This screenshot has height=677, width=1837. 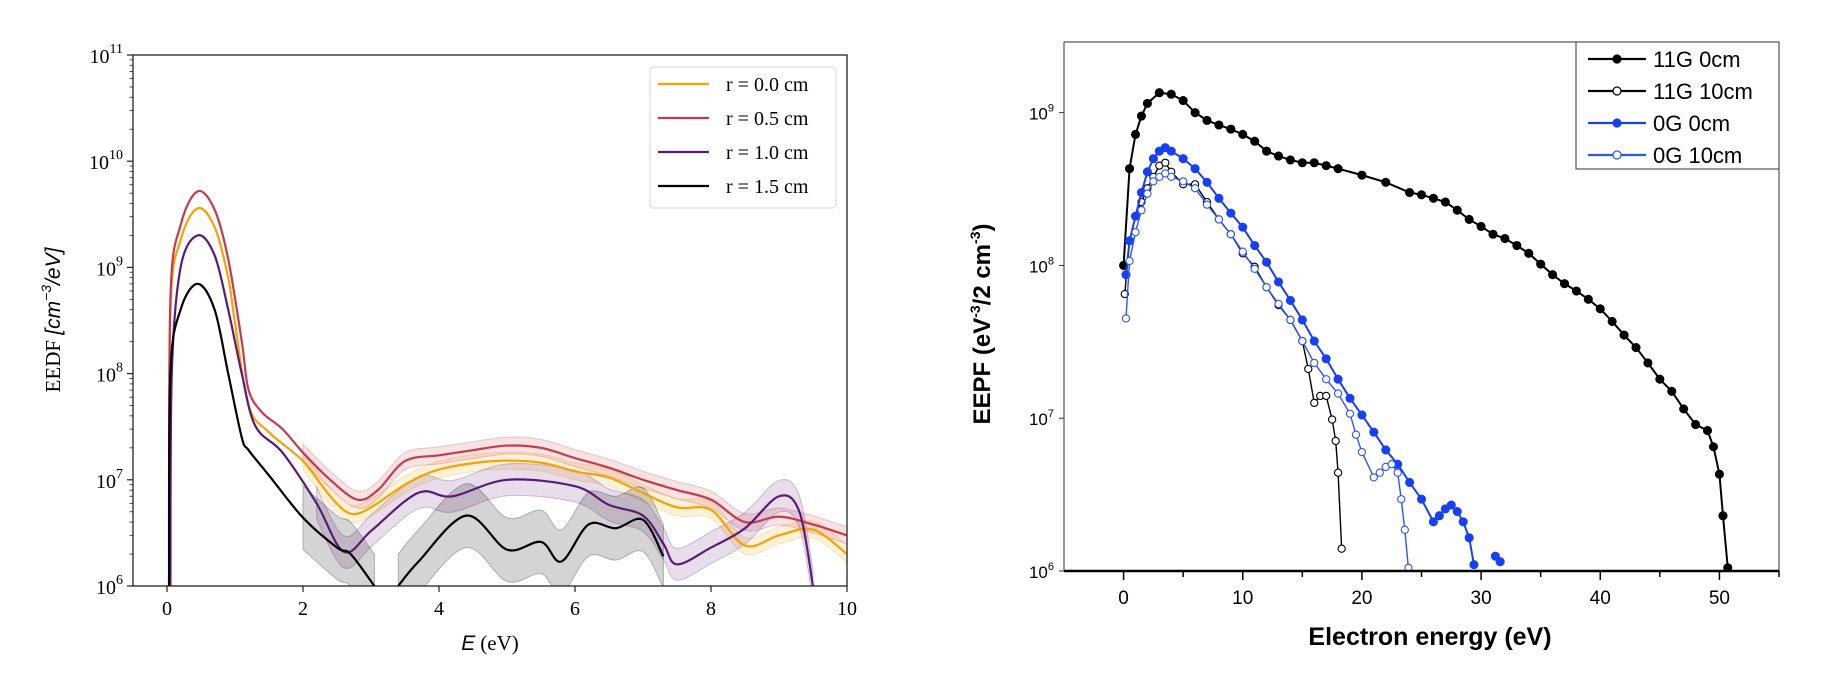 I want to click on x-tick-label: 0, so click(x=167, y=609).